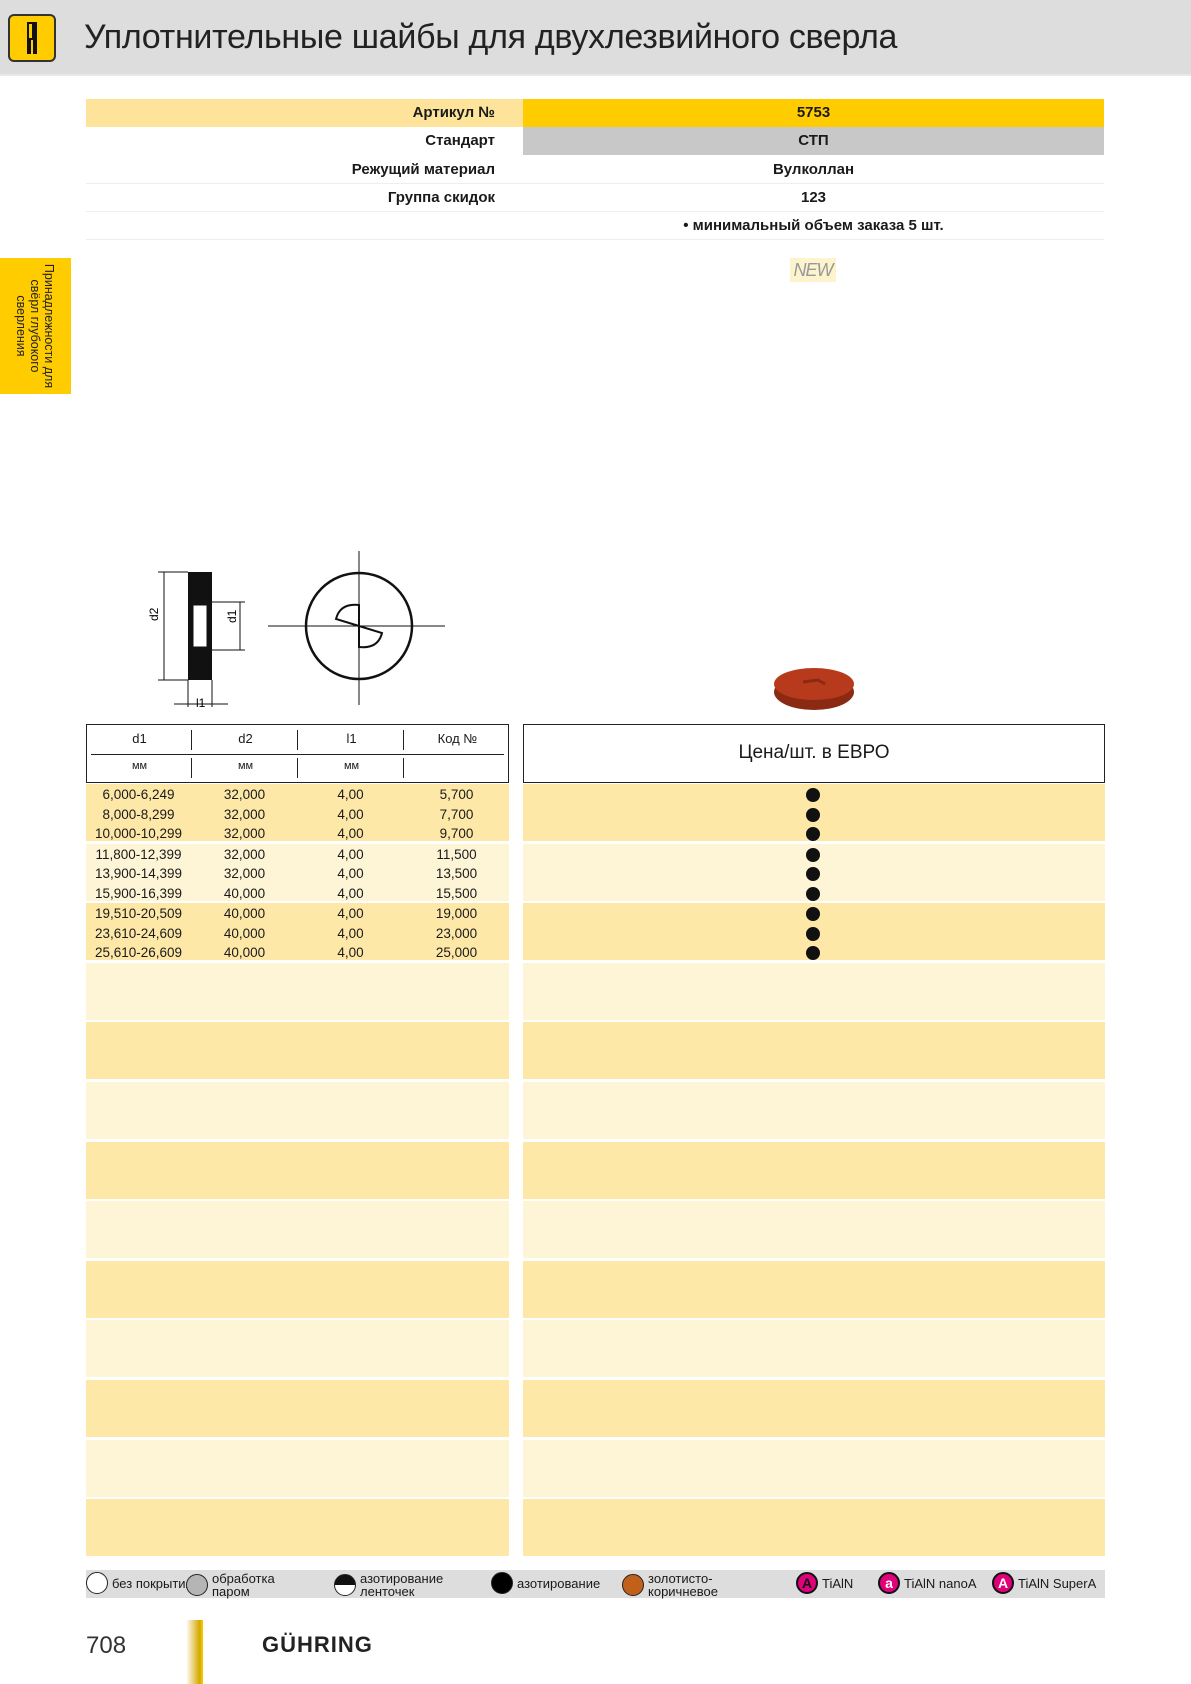  Describe the element at coordinates (297, 855) in the screenshot. I see `table-row: 11,800-12,399 32,000 4,00 11,500` at that location.